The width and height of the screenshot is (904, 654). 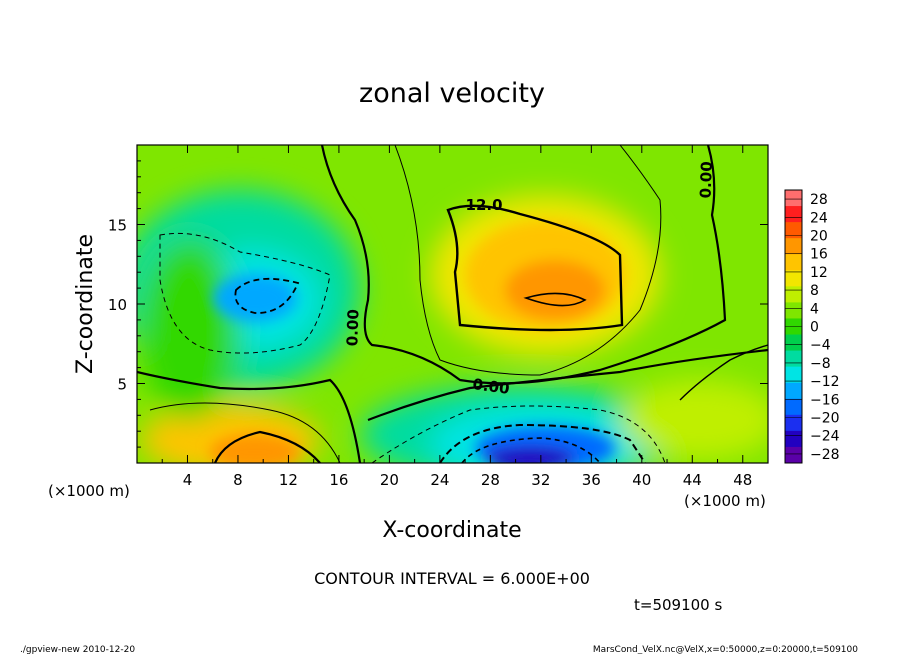 What do you see at coordinates (725, 501) in the screenshot?
I see `x-unit-label-right: (×1000 m)` at bounding box center [725, 501].